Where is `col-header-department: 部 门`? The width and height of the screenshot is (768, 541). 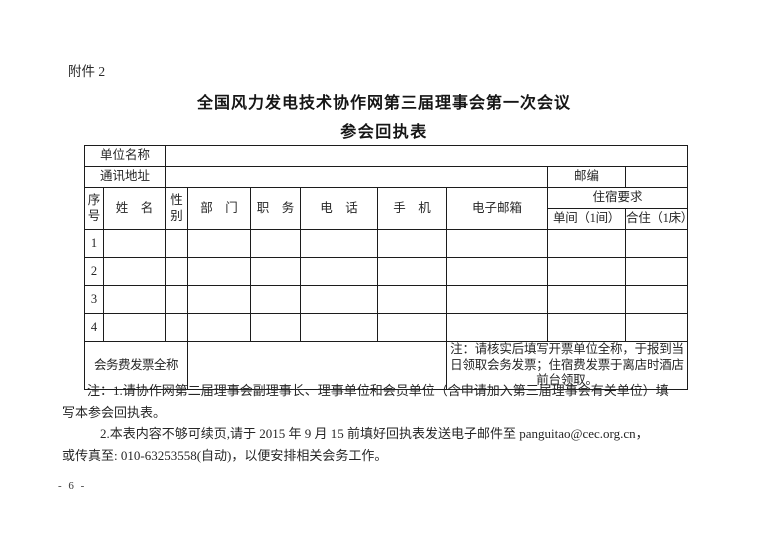 col-header-department: 部 门 is located at coordinates (219, 208).